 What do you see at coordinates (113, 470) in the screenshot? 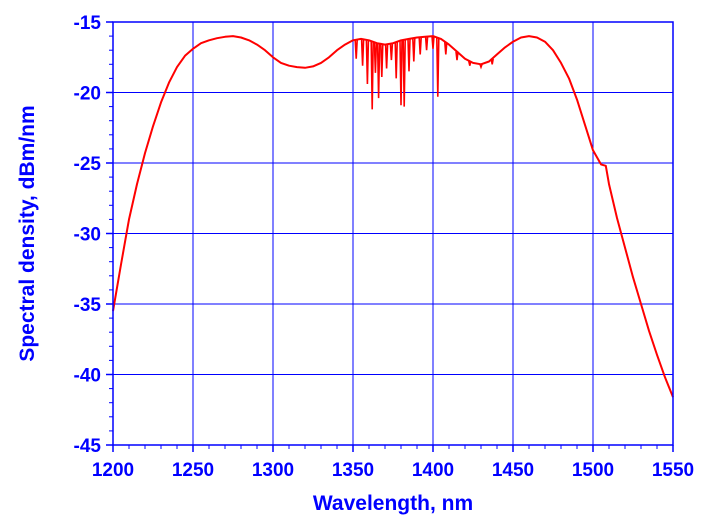
I see `x-tick-label: 1200` at bounding box center [113, 470].